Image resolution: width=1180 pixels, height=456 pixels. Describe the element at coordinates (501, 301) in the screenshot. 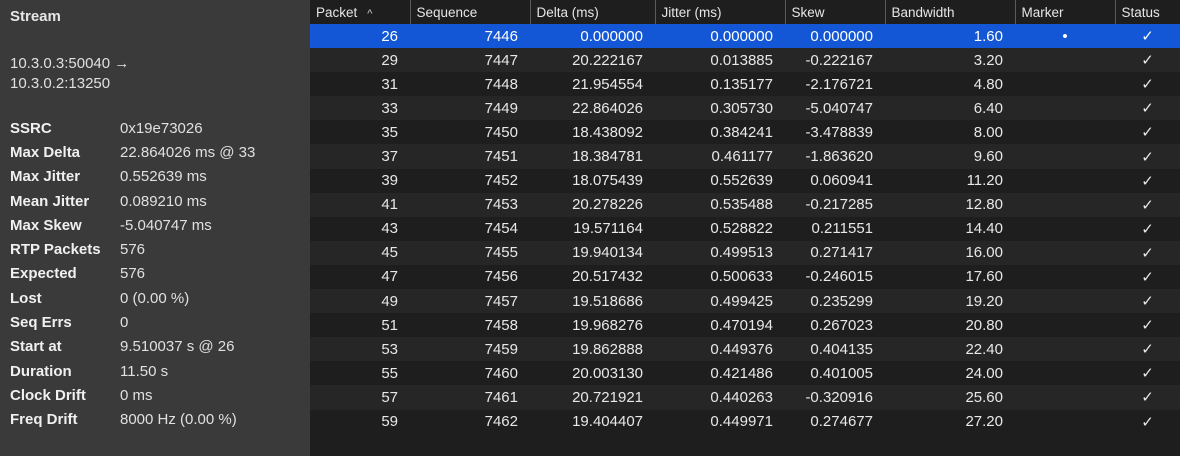

I see `cell-sequence: 7457` at that location.